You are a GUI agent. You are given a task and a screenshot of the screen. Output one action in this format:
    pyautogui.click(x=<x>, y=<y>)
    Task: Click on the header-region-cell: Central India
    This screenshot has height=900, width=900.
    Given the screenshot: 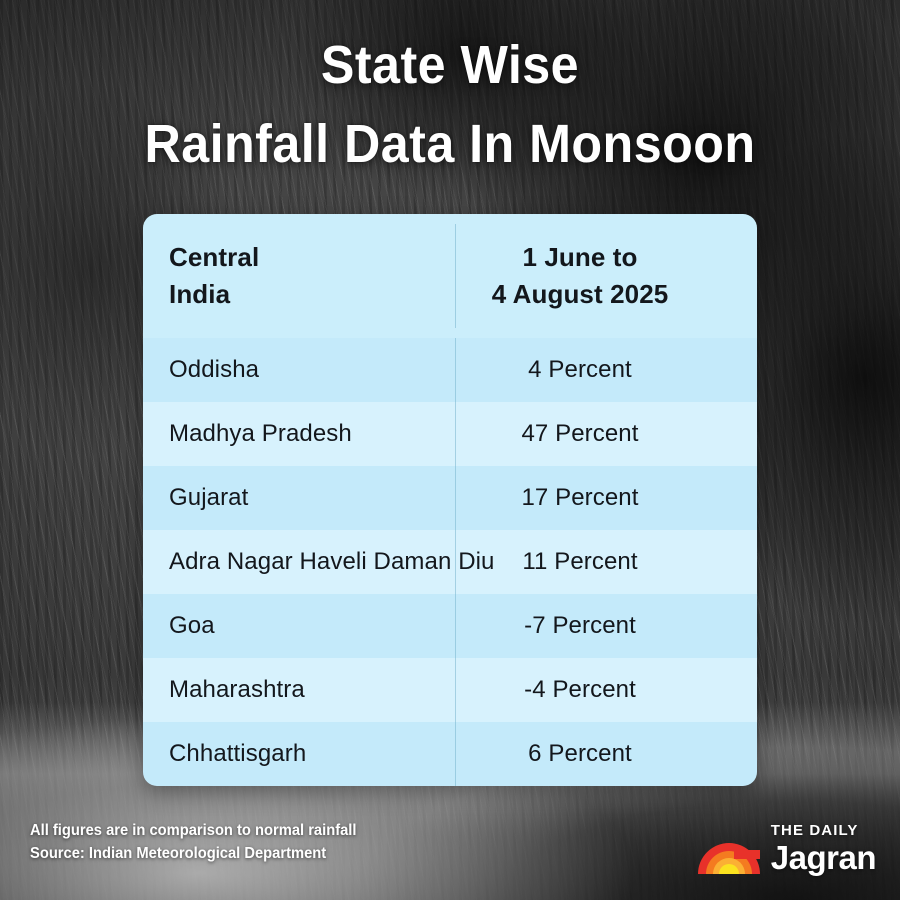 What is the action you would take?
    pyautogui.click(x=299, y=276)
    